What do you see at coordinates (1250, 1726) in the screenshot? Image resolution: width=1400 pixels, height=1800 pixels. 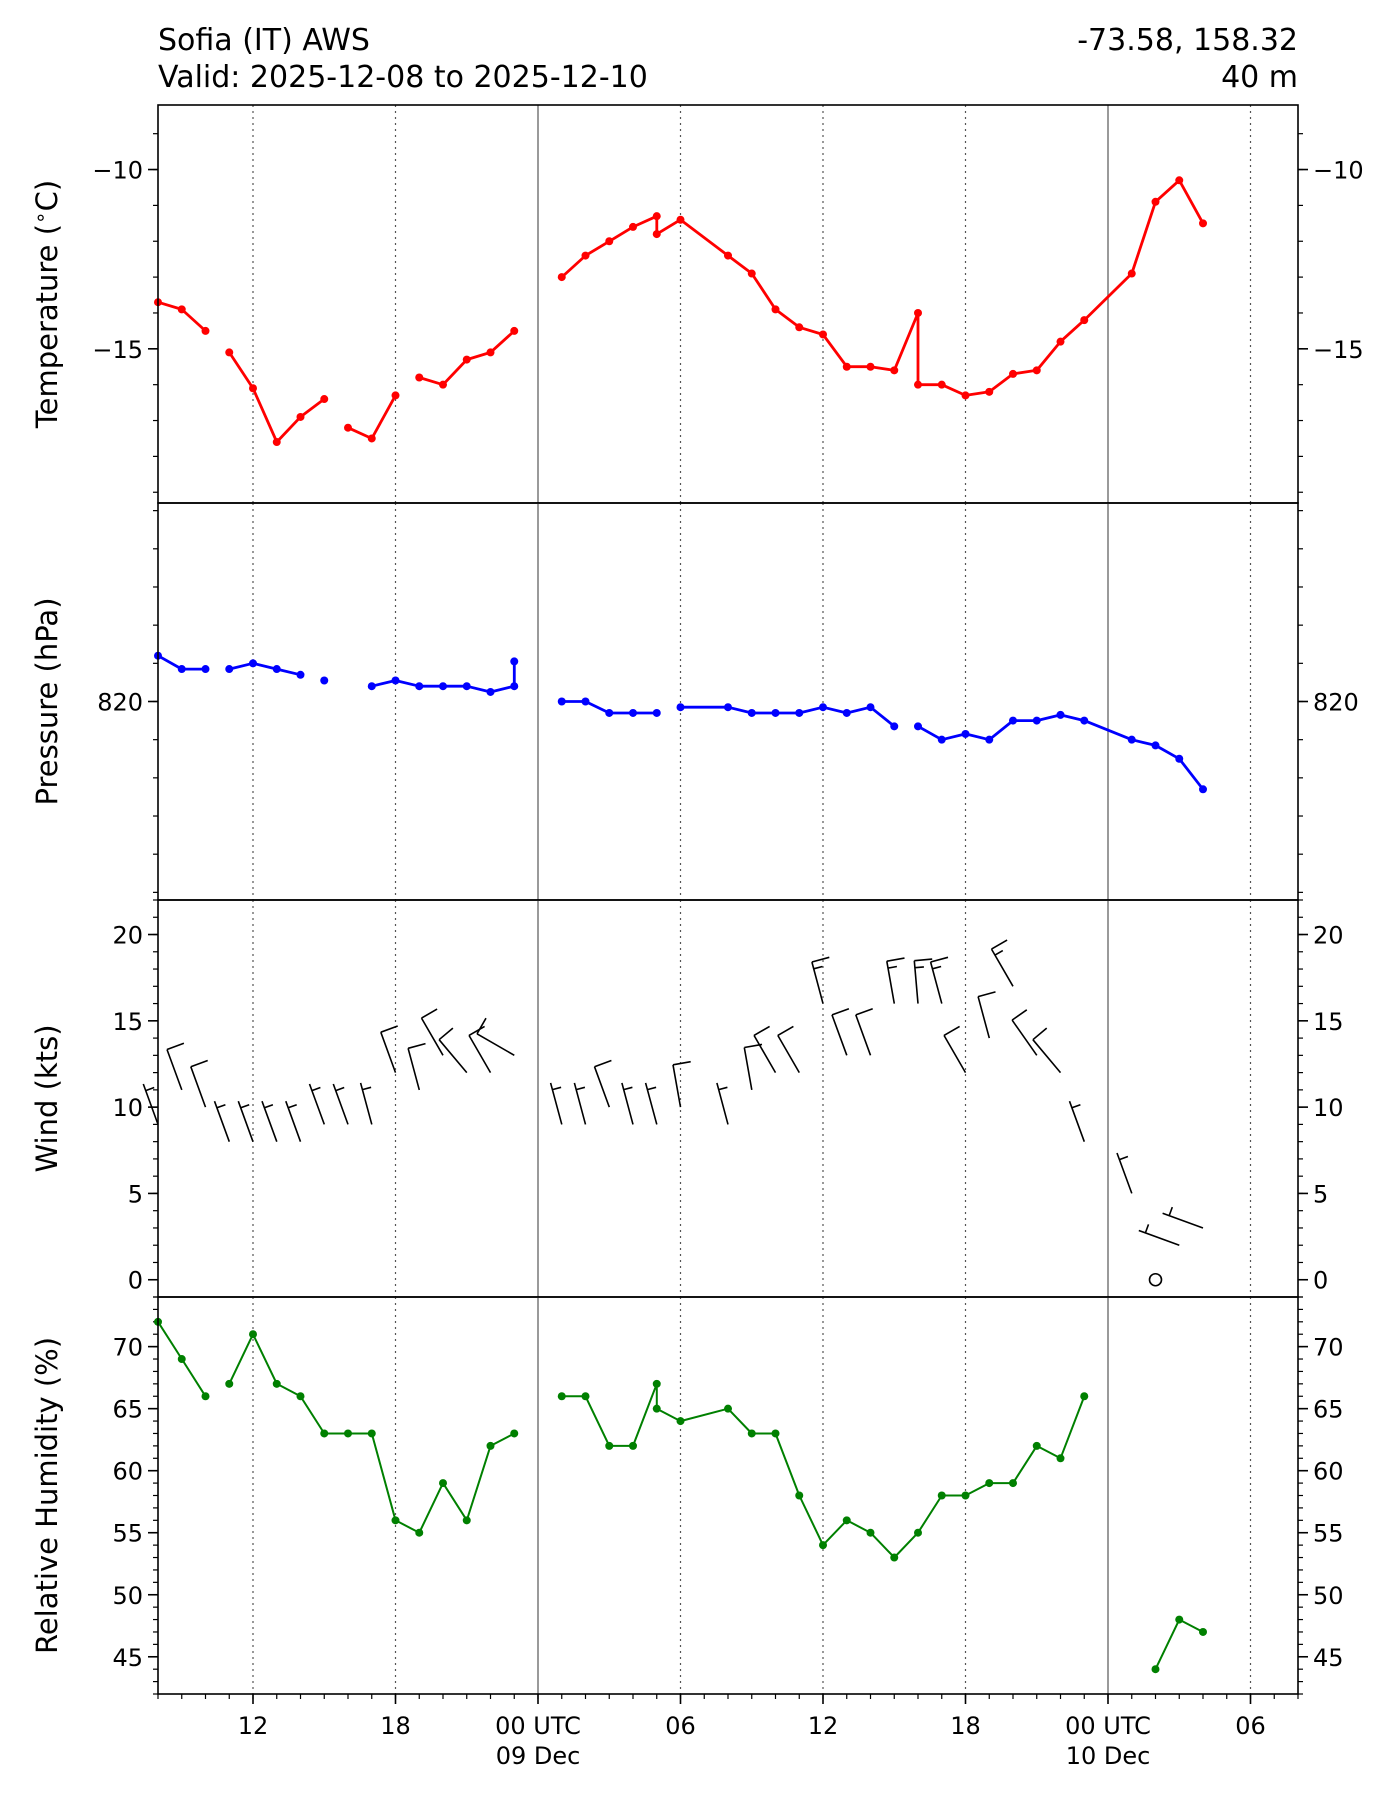 I see `x-tick-label: 06` at bounding box center [1250, 1726].